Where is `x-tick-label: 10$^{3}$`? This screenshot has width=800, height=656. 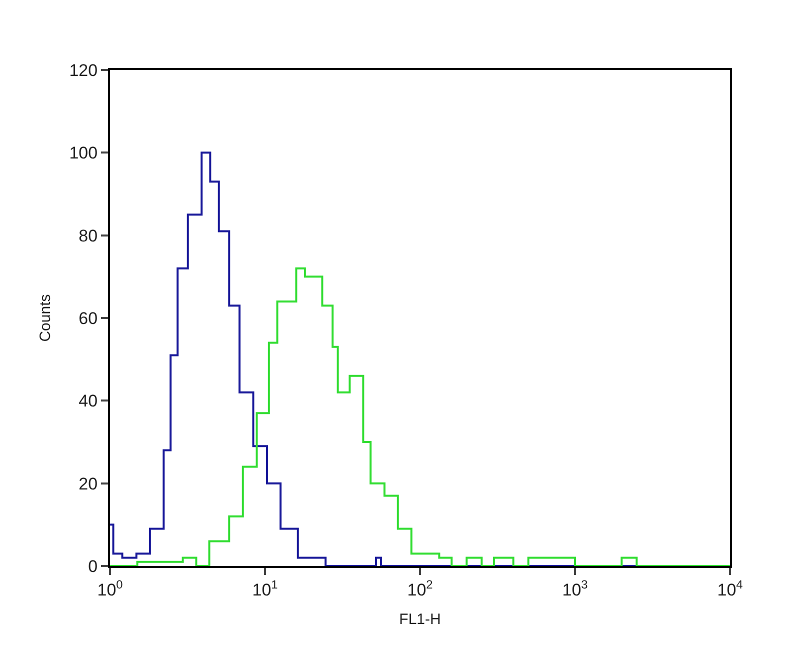 x-tick-label: 10$^{3}$ is located at coordinates (575, 588).